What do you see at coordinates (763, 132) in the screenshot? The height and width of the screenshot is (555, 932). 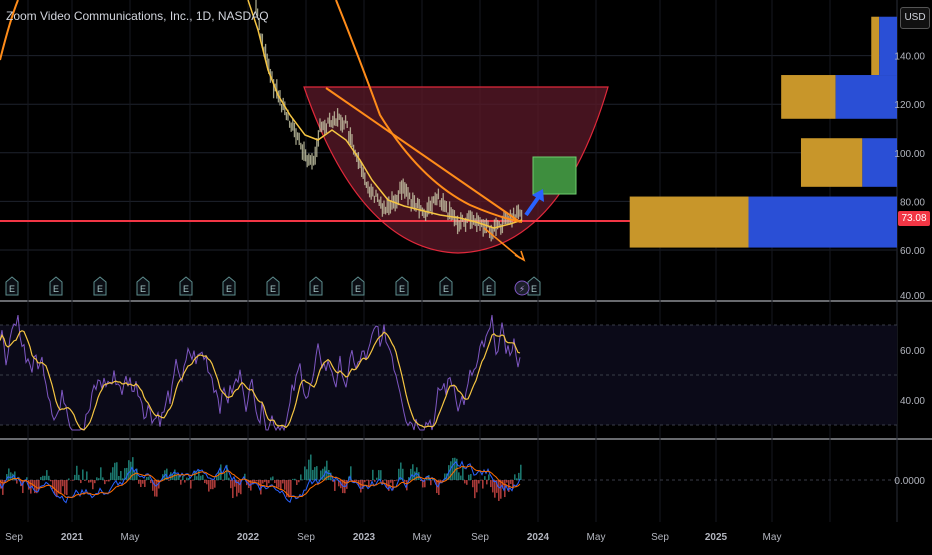 I see `volume-profile` at bounding box center [763, 132].